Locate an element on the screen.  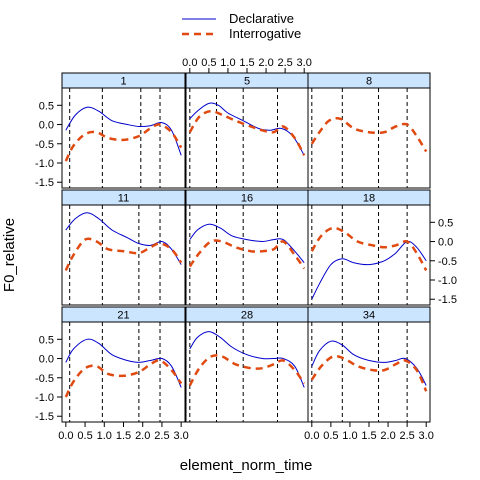
panel-strip-label: 5 is located at coordinates (247, 82).